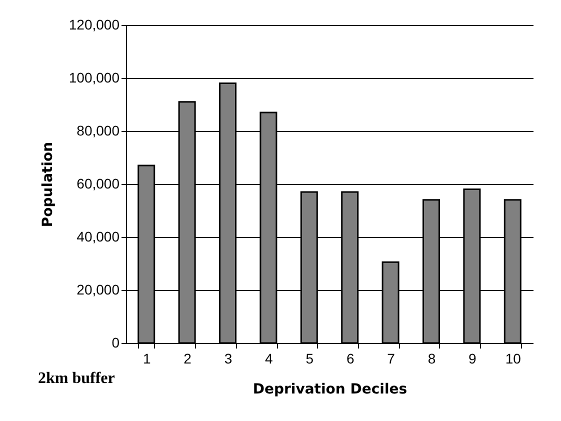  I want to click on y-tick-label: 60,000, so click(98, 184).